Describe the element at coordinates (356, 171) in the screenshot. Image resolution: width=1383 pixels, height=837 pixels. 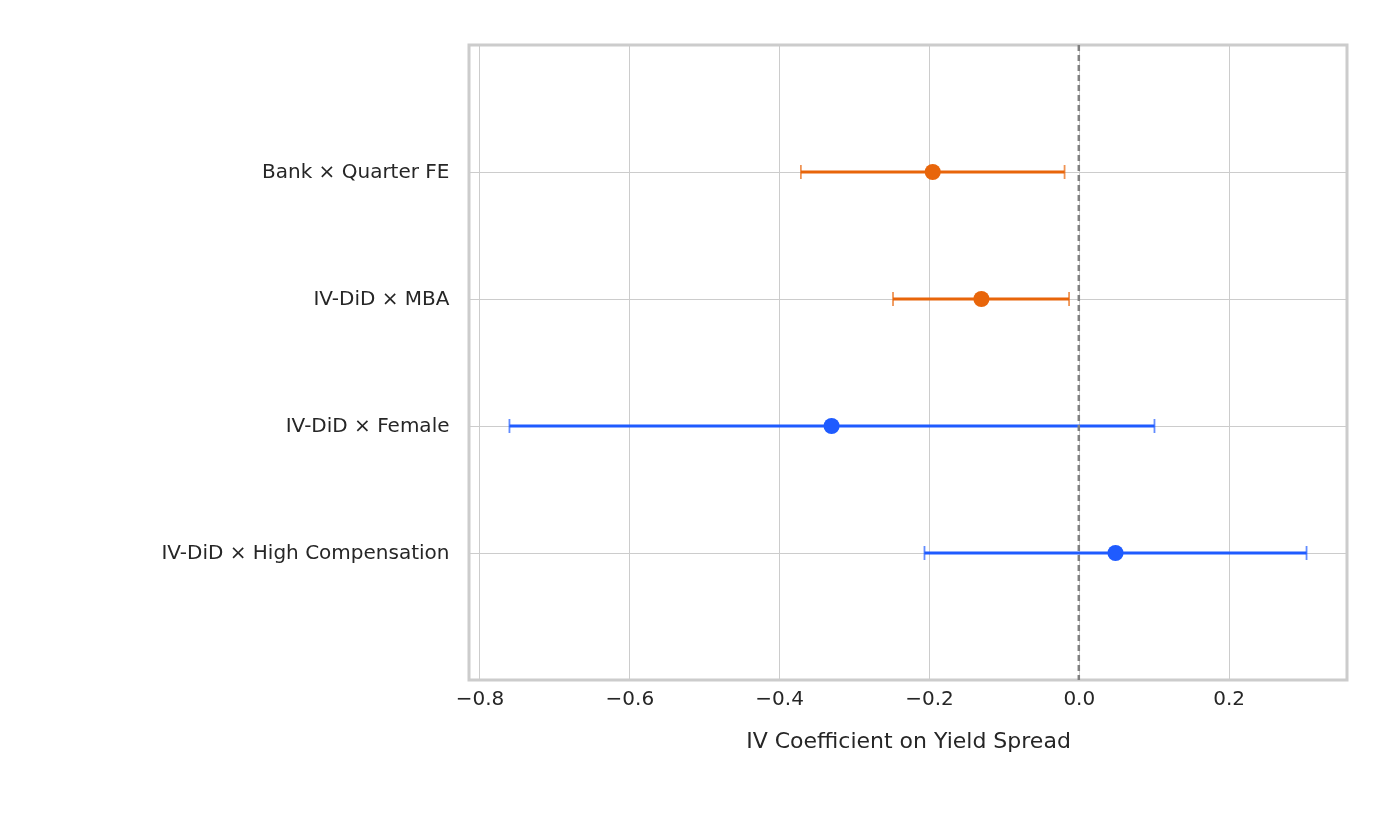
I see `y-tick-label: Bank × Quarter FE` at that location.